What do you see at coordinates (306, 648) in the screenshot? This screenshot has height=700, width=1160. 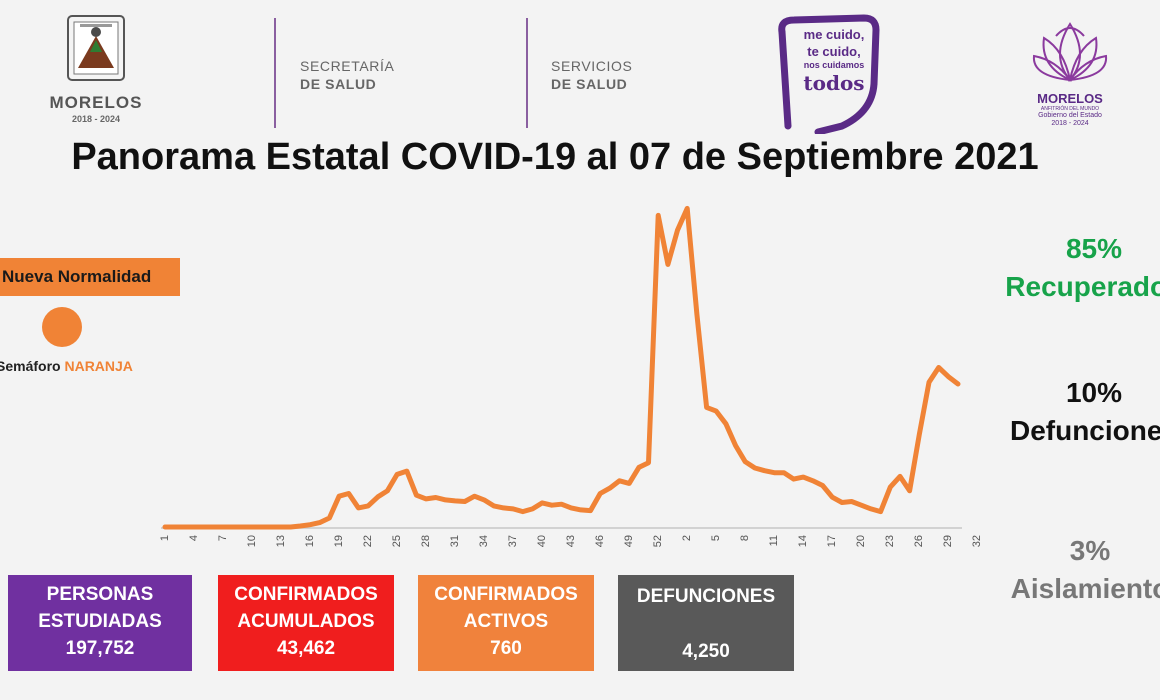 I see `box-acumulados-value: 43,462` at bounding box center [306, 648].